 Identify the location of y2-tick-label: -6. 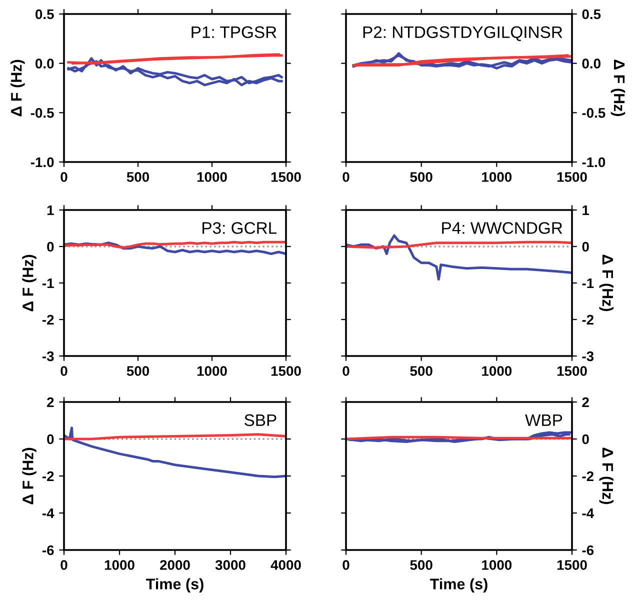
(588, 550).